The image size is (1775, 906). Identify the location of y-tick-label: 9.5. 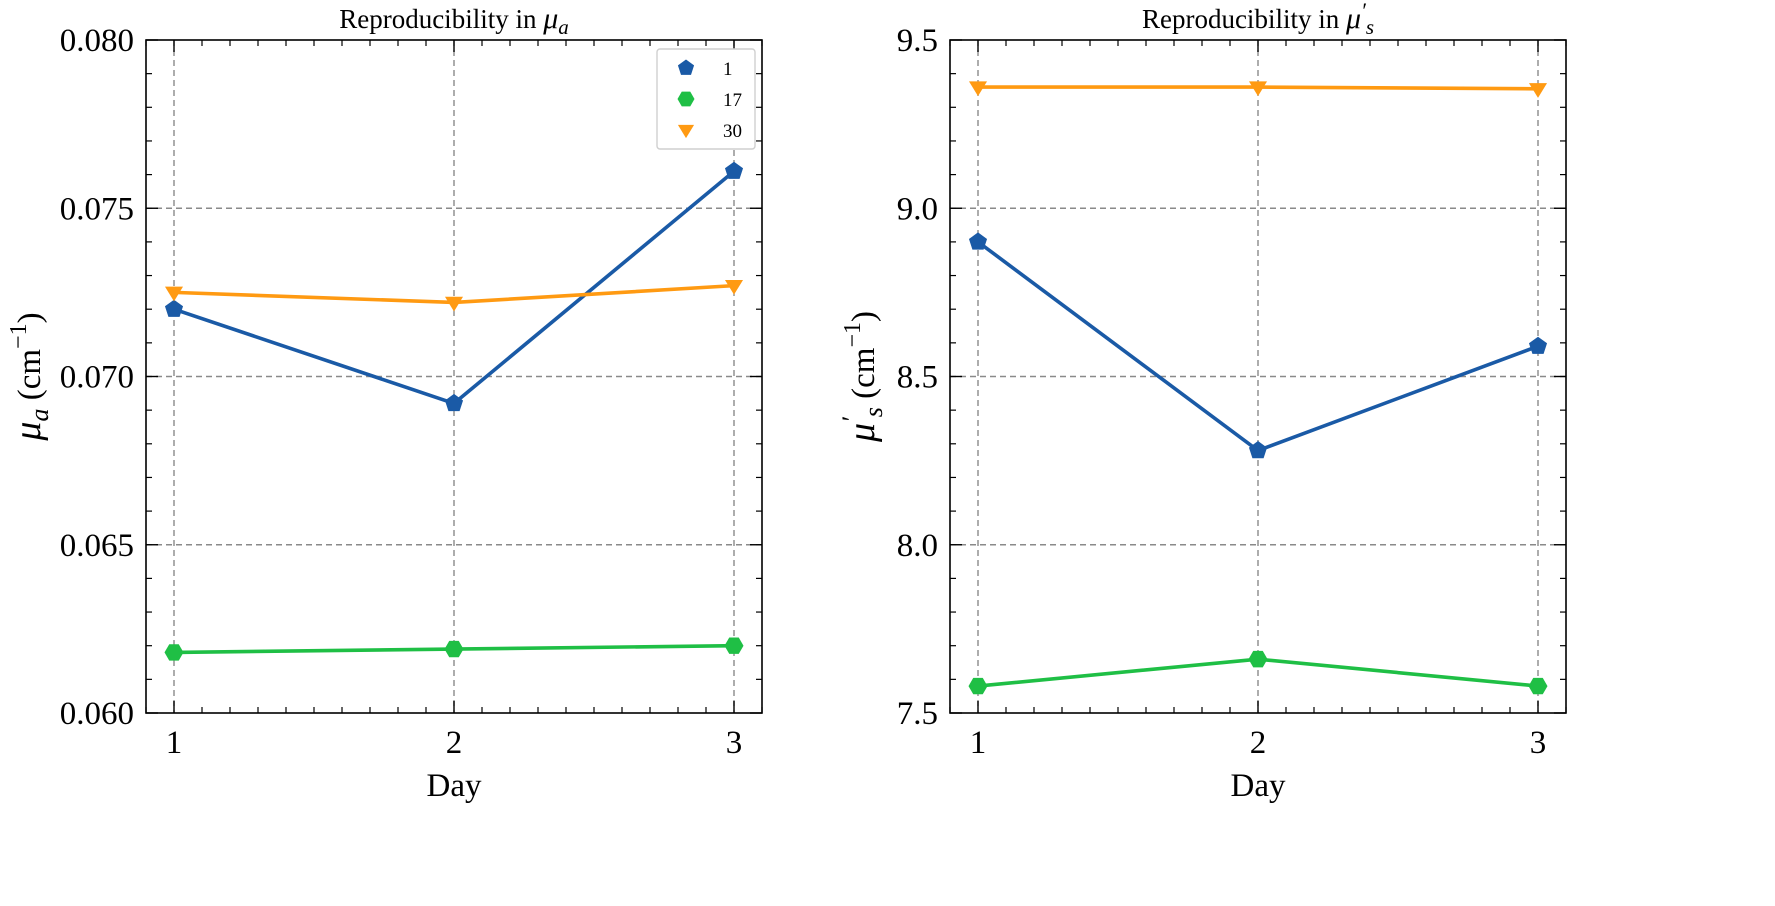
(917, 41).